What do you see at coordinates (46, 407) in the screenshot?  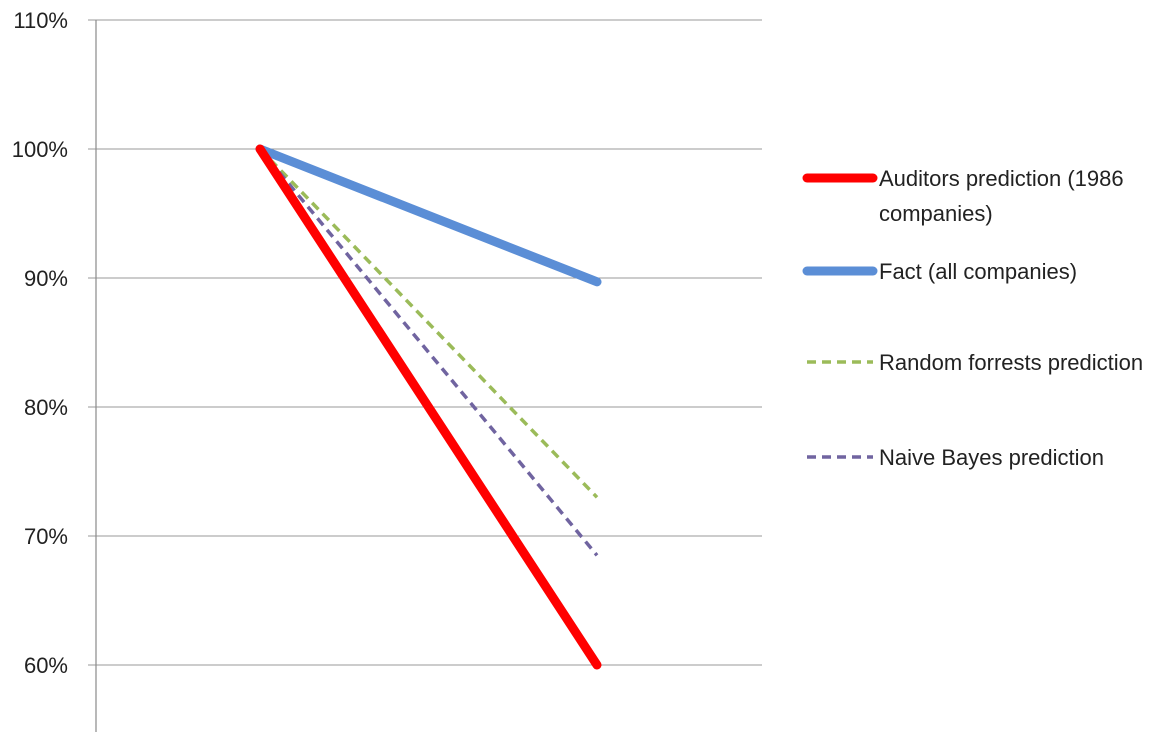 I see `y-tick-label: 80%` at bounding box center [46, 407].